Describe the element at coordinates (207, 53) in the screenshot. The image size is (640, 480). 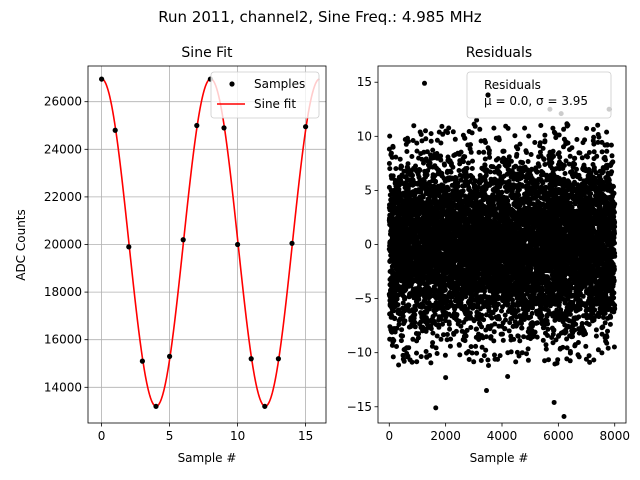
I see `sine-fit-title: Sine Fit` at that location.